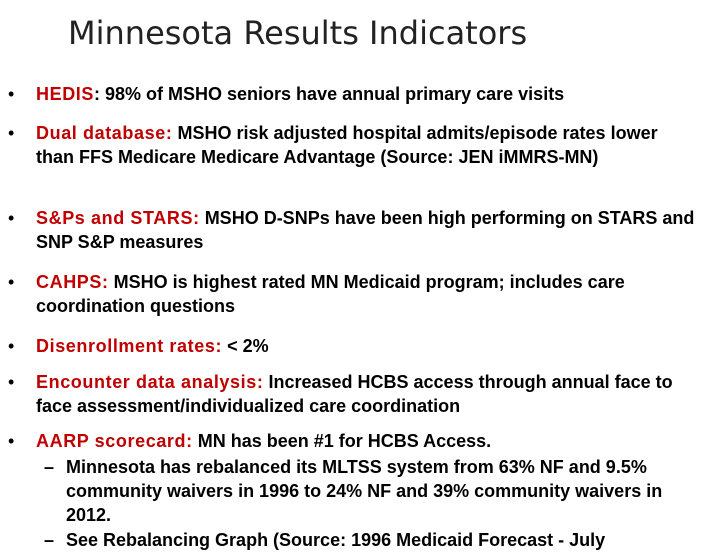  What do you see at coordinates (245, 346) in the screenshot?
I see `bullet-body: < 2%` at bounding box center [245, 346].